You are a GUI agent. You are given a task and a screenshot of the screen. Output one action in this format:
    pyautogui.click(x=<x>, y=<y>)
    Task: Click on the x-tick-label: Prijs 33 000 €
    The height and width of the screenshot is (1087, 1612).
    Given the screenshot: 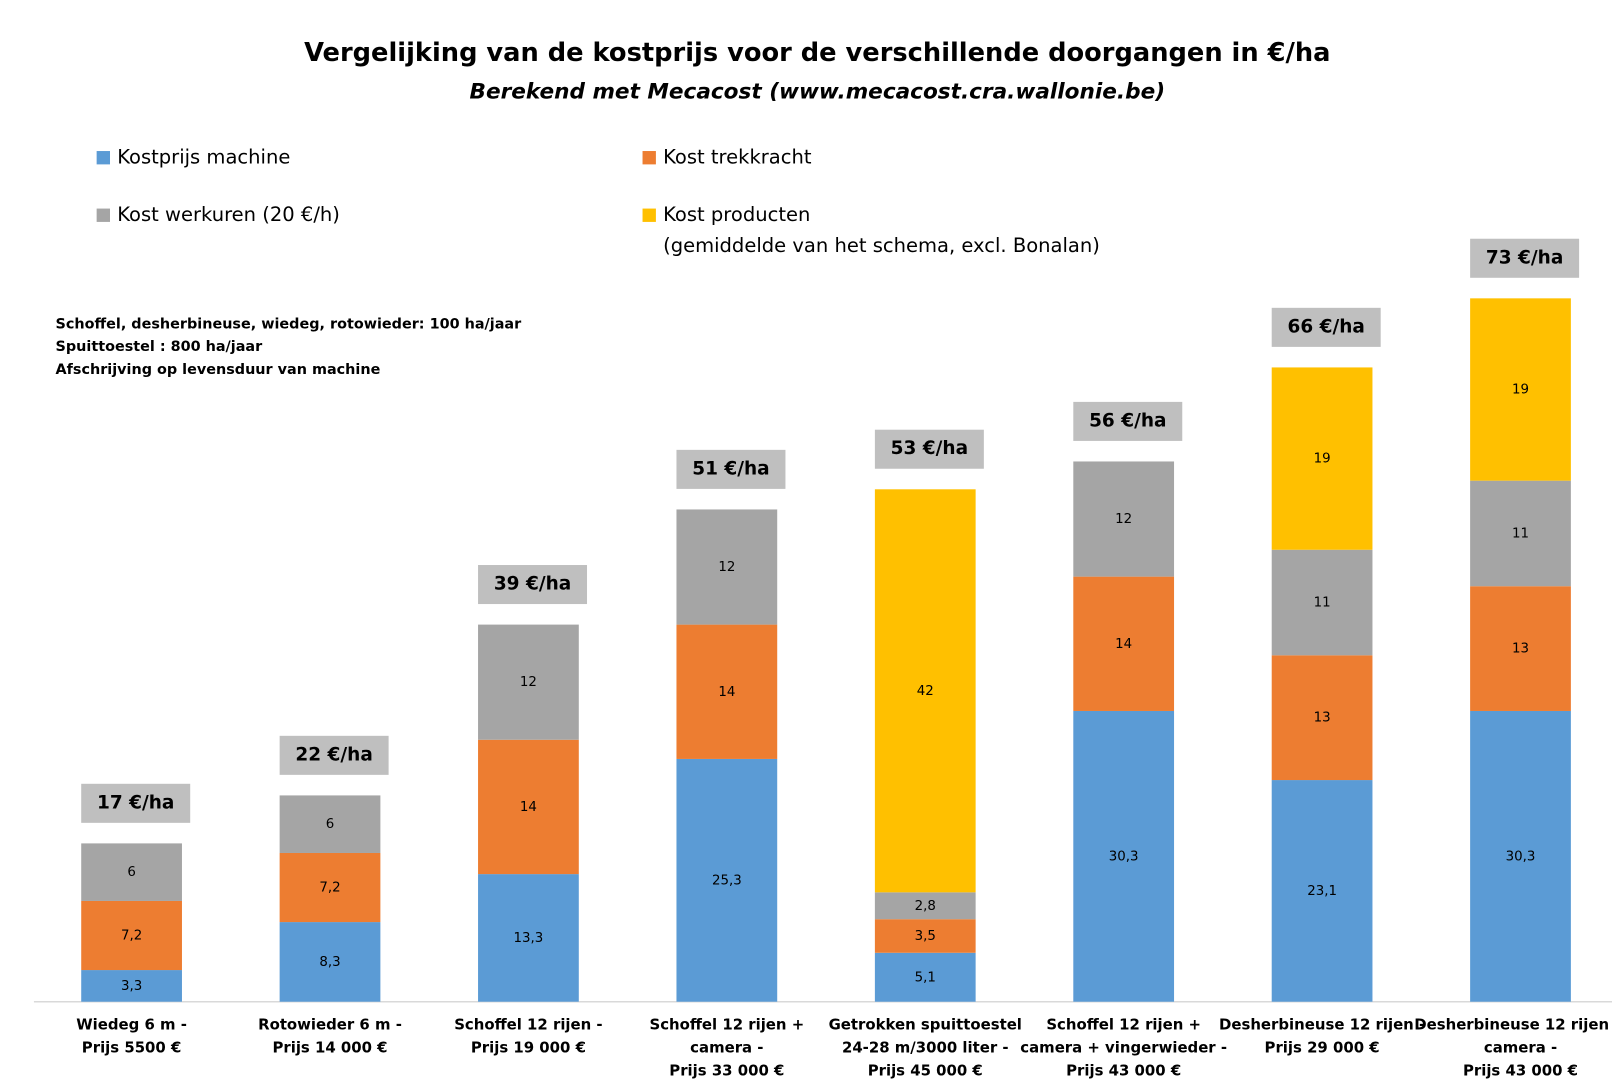 What is the action you would take?
    pyautogui.click(x=726, y=1071)
    